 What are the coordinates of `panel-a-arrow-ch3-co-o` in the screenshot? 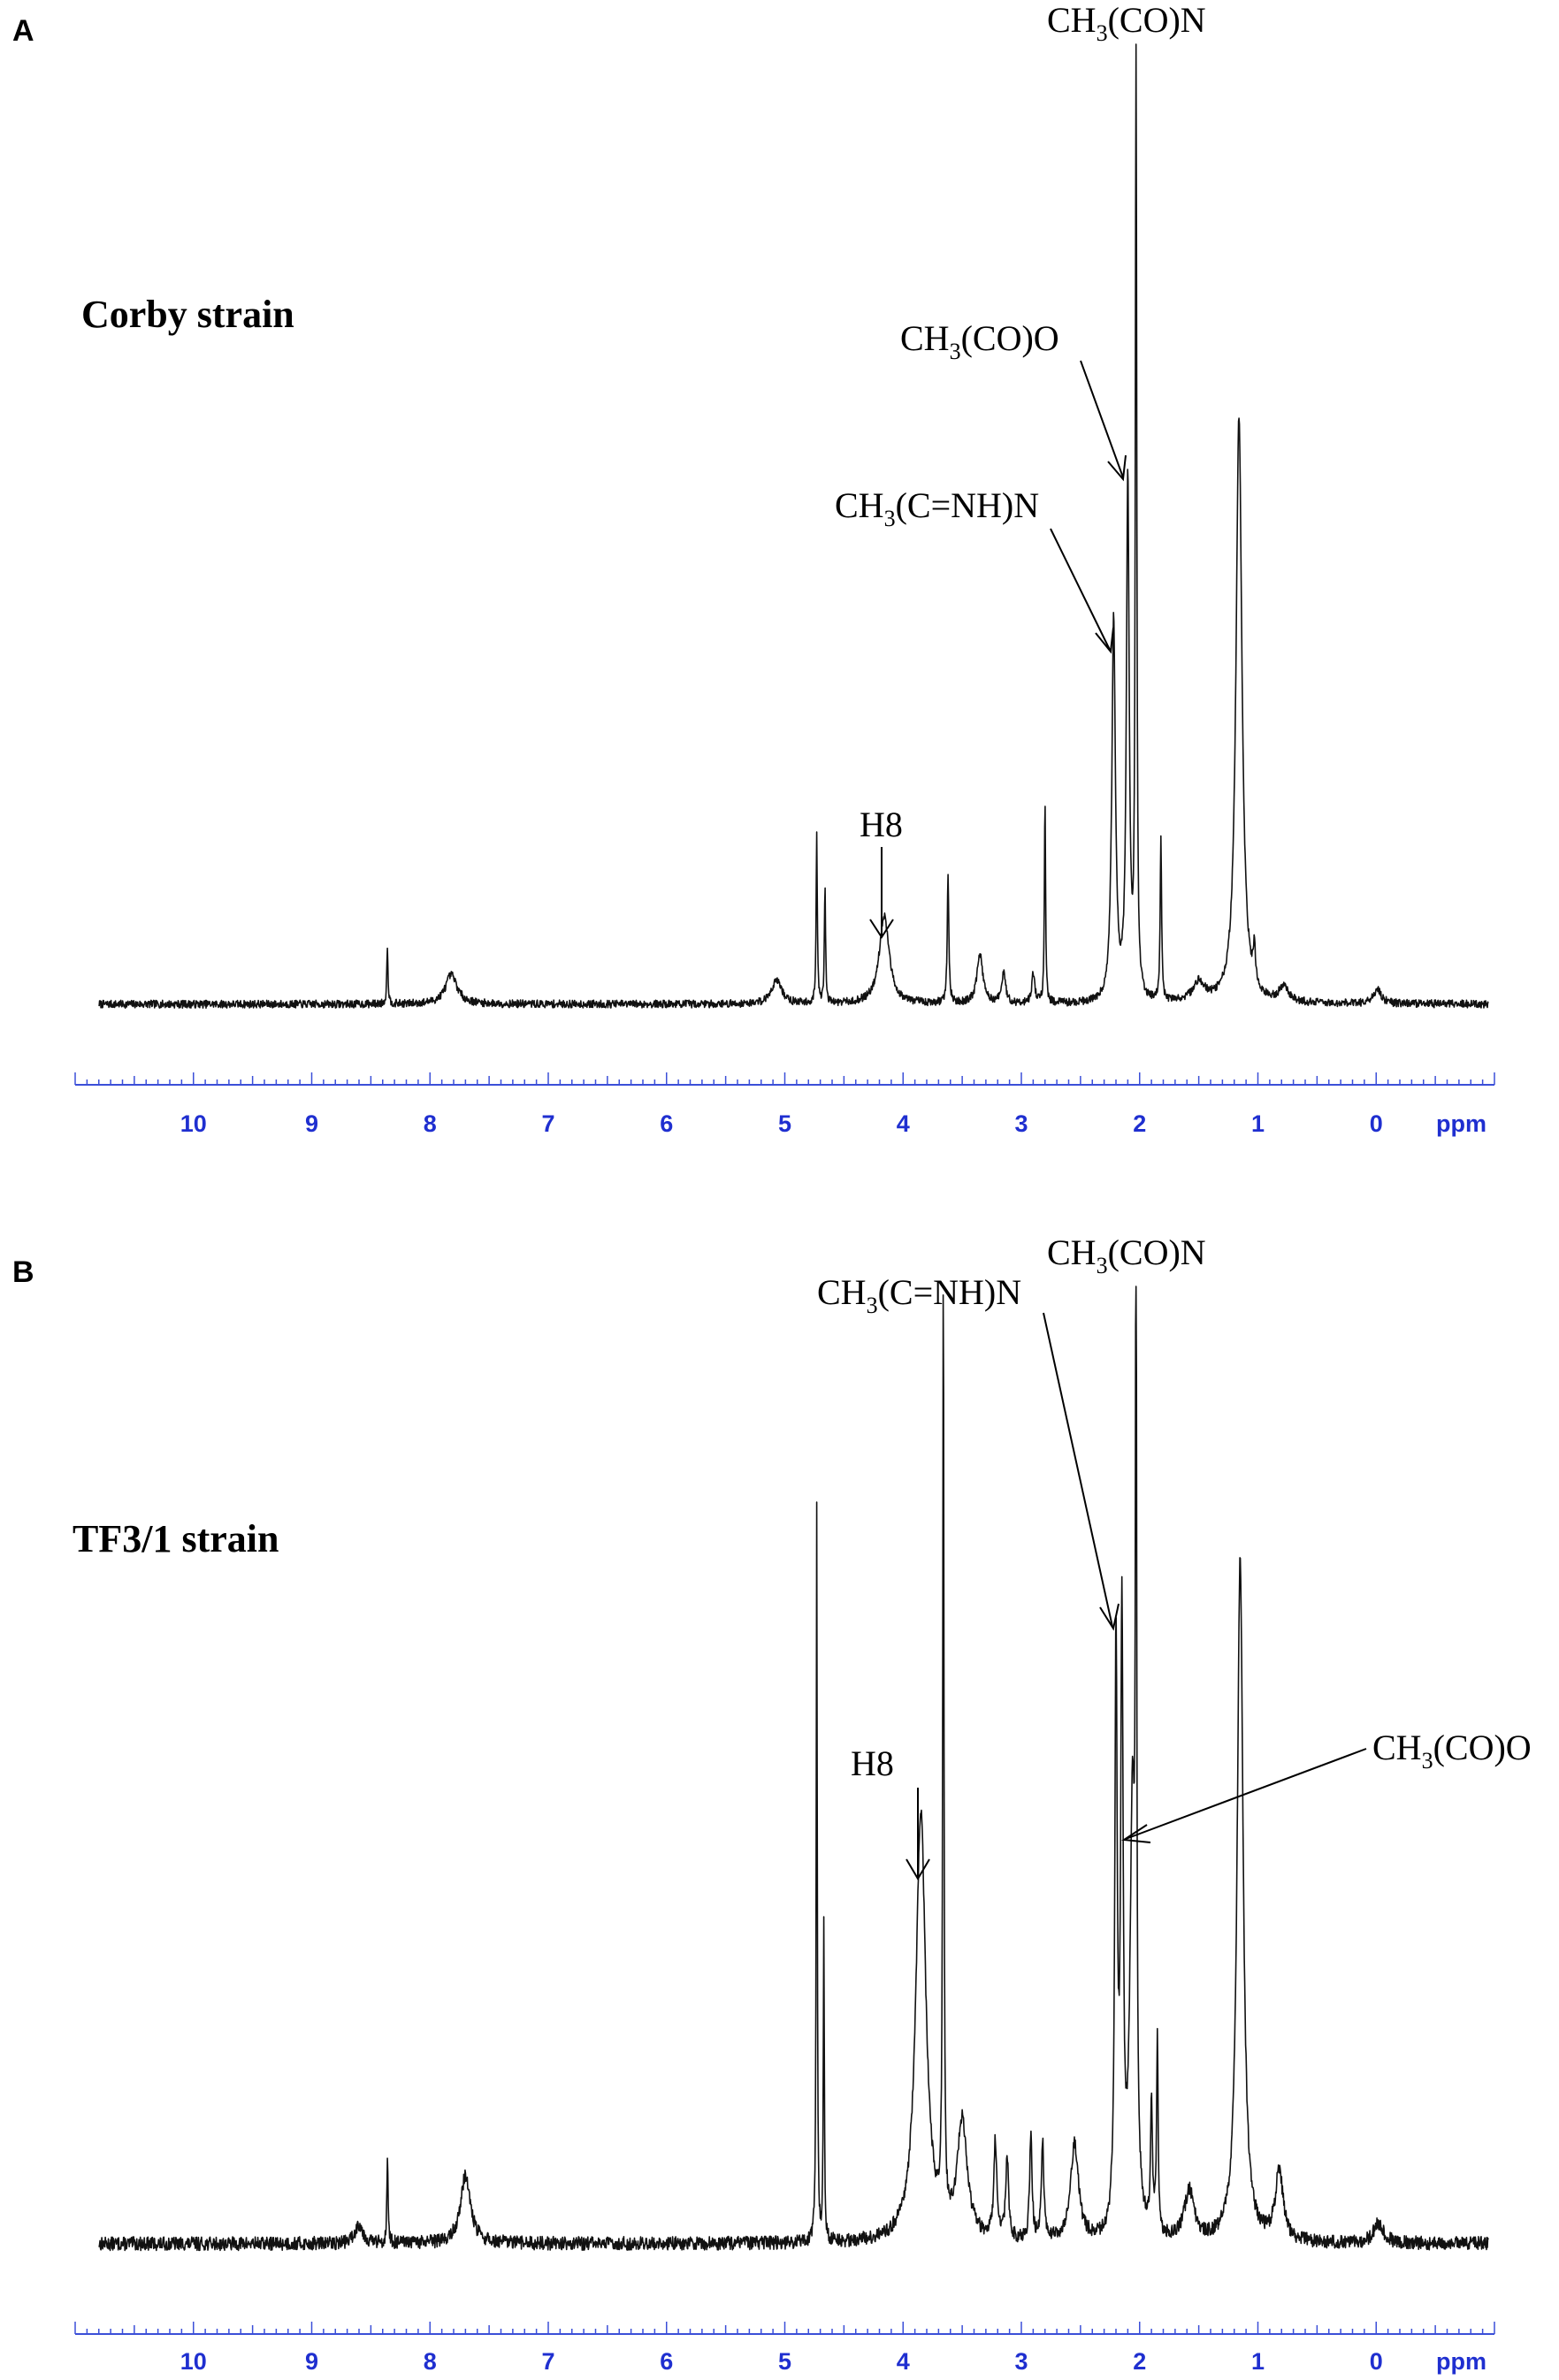 It's located at (1102, 419).